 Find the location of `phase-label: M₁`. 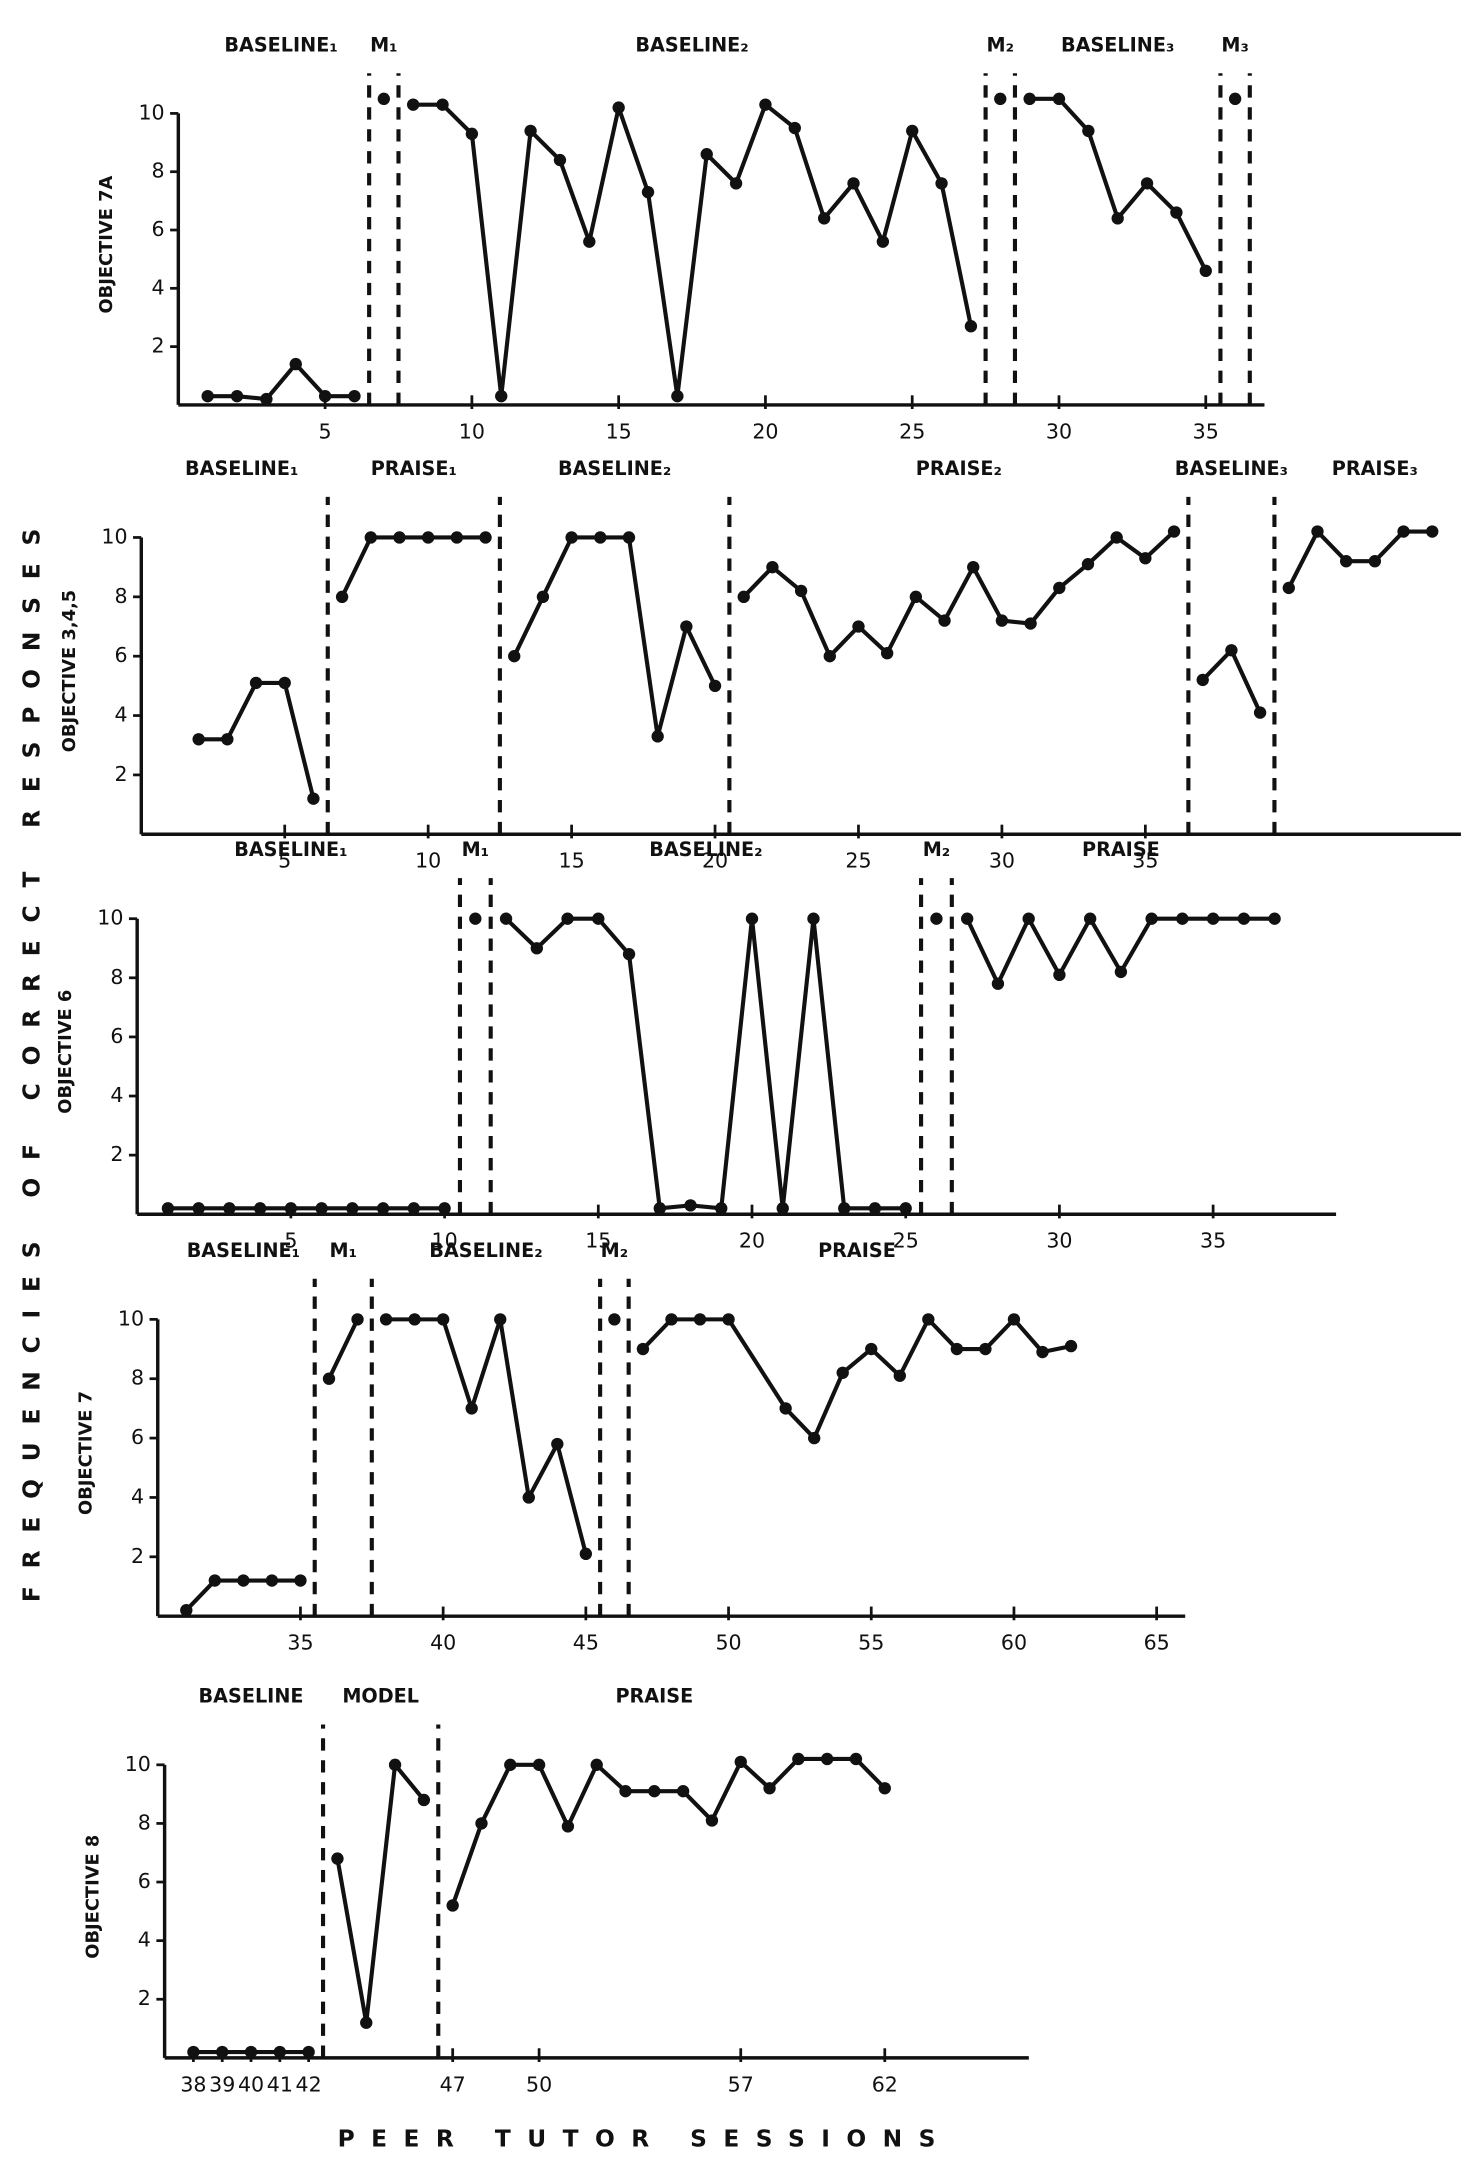

phase-label: M₁ is located at coordinates (383, 44).